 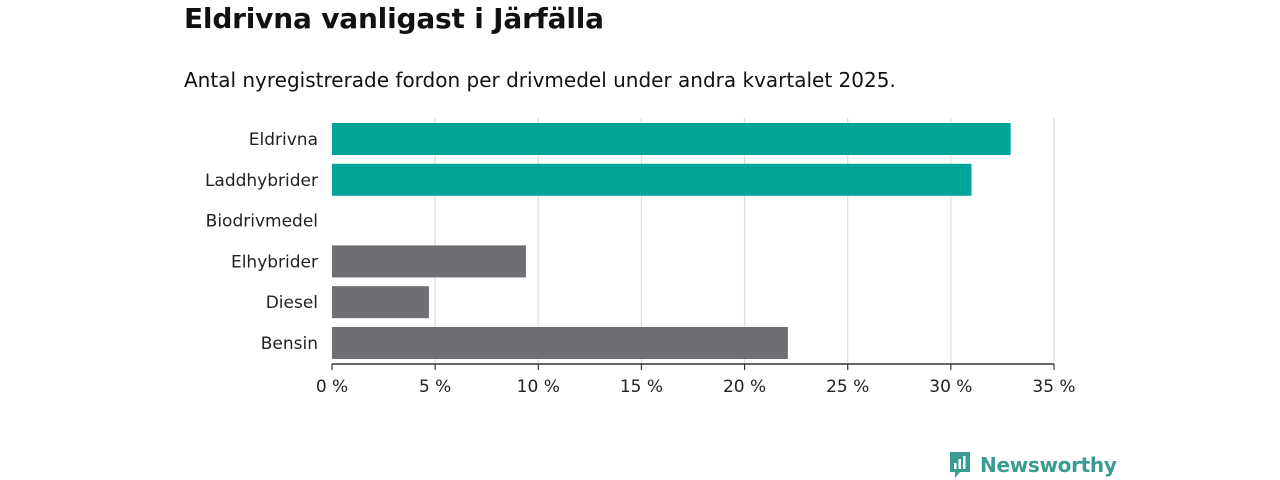 I want to click on x-tick-label: 15 %, so click(x=641, y=387).